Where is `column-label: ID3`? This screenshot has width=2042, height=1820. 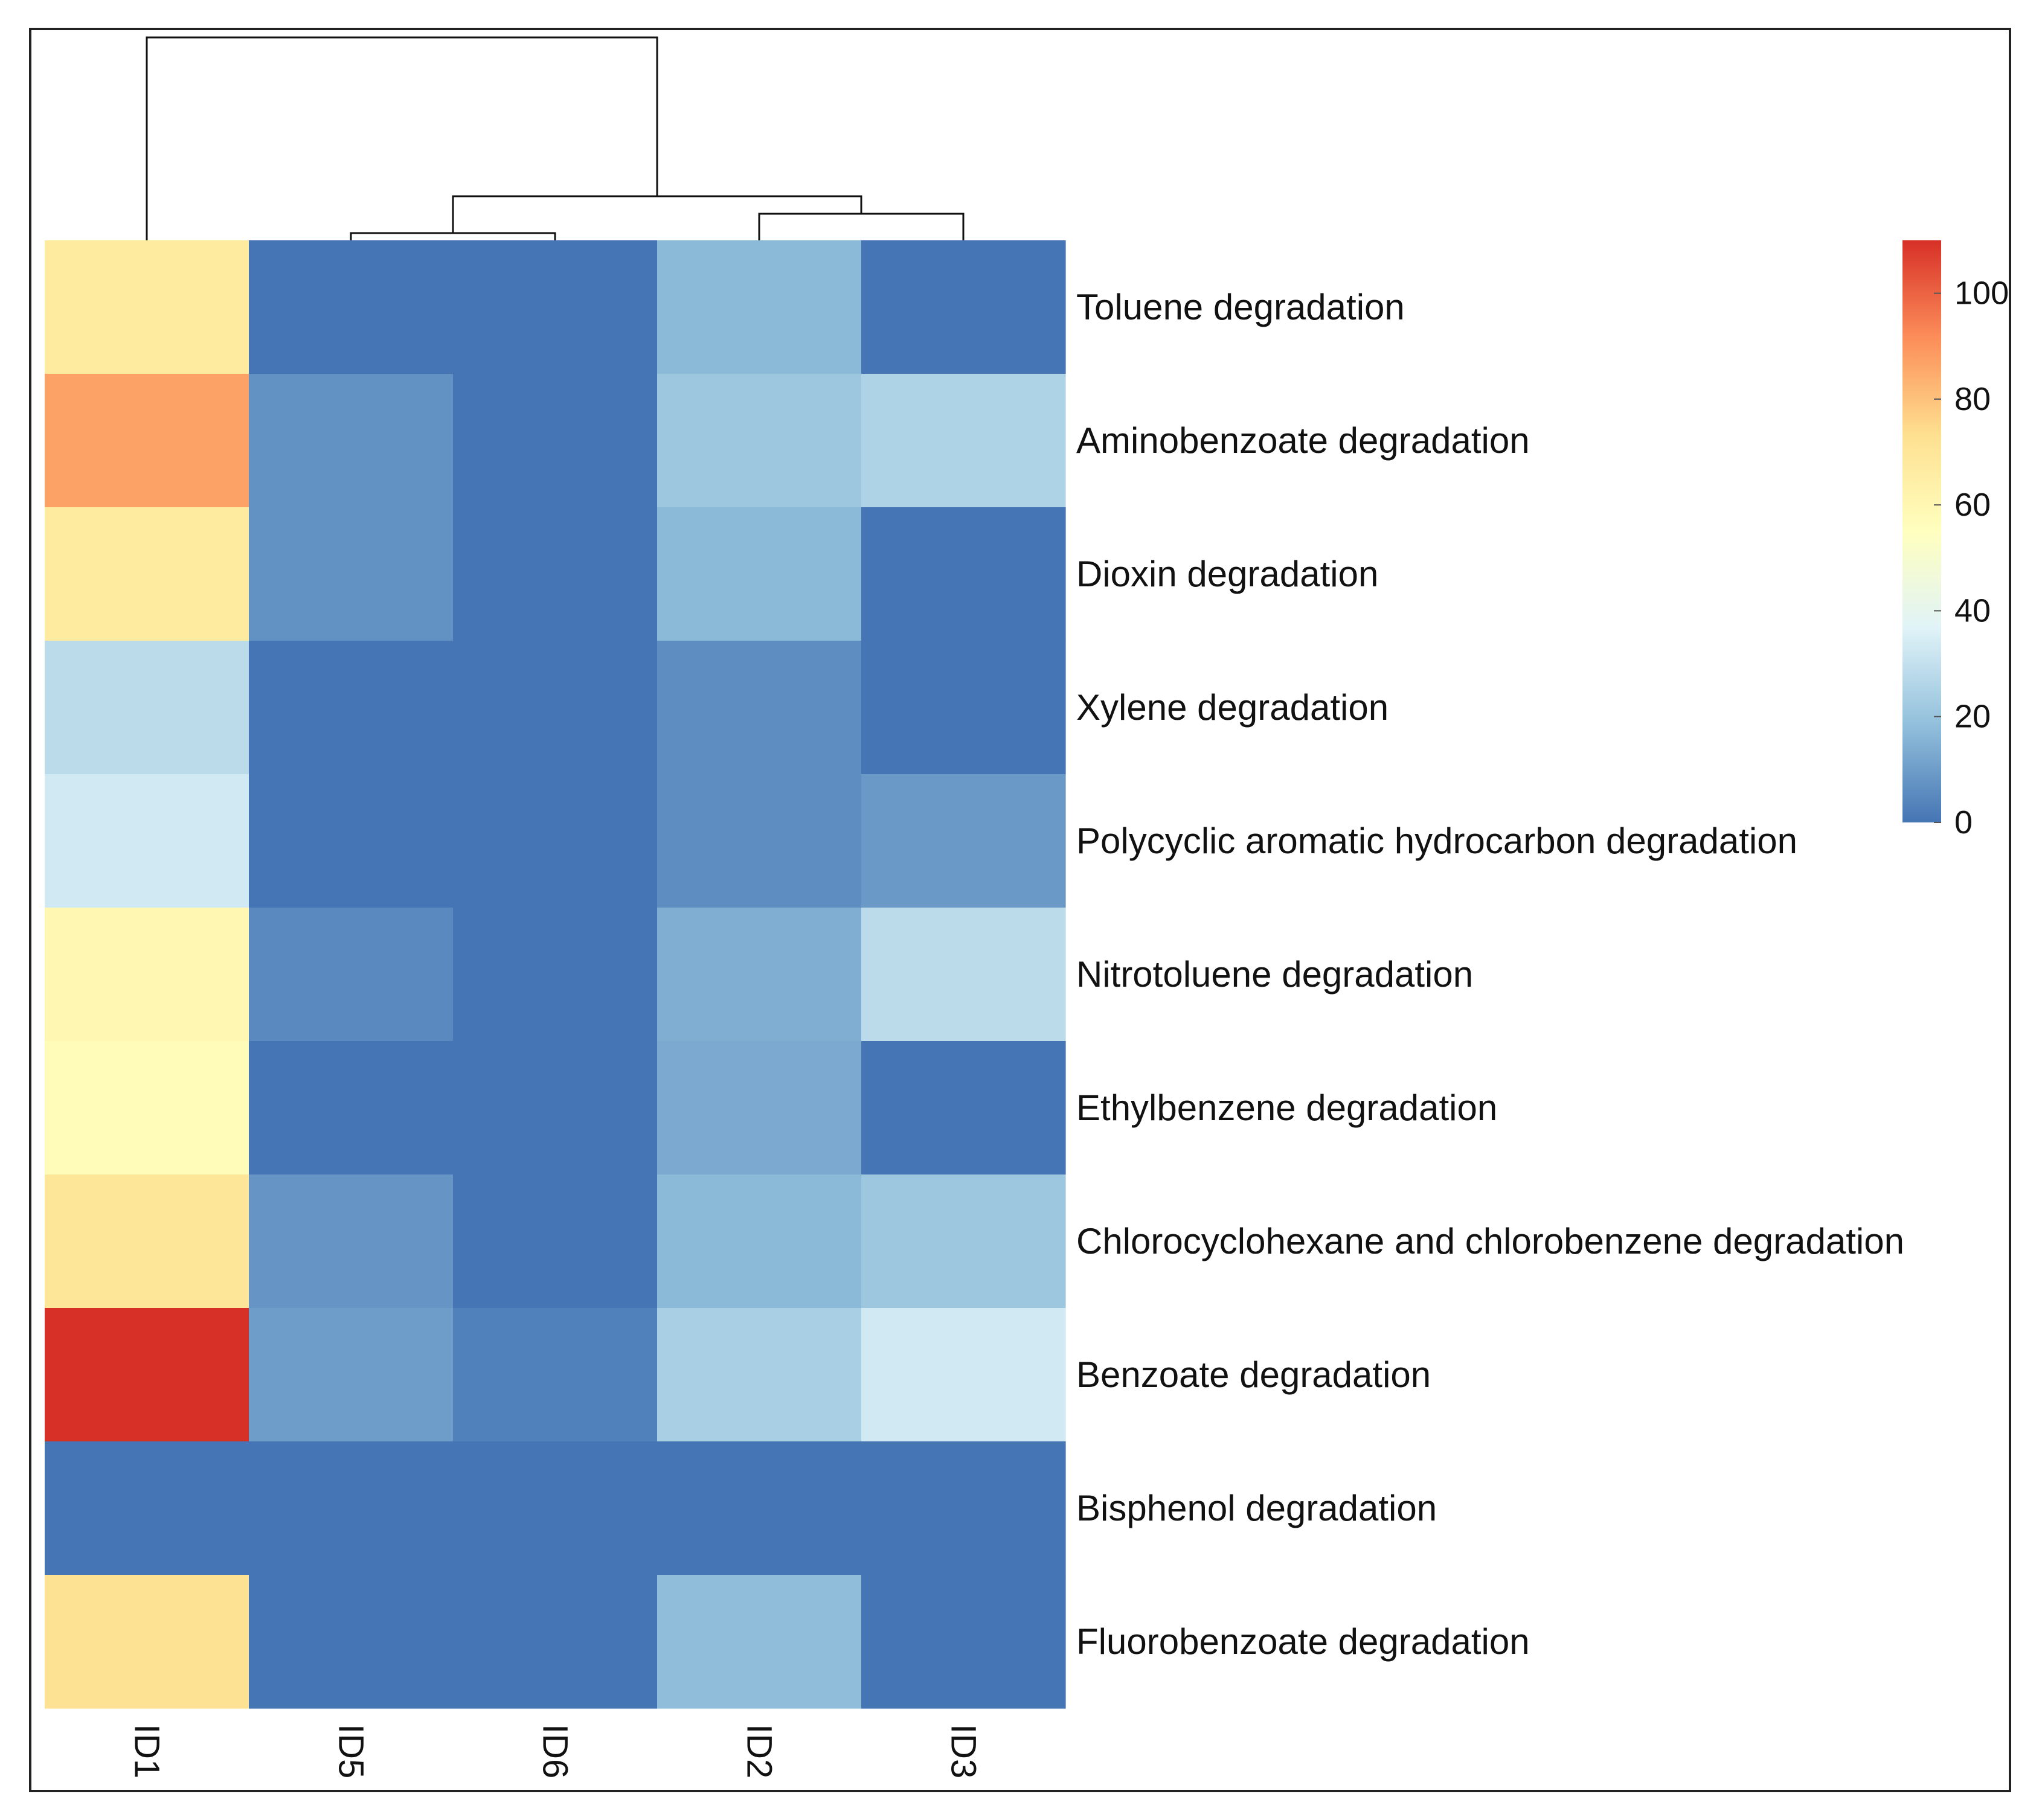 column-label: ID3 is located at coordinates (963, 1751).